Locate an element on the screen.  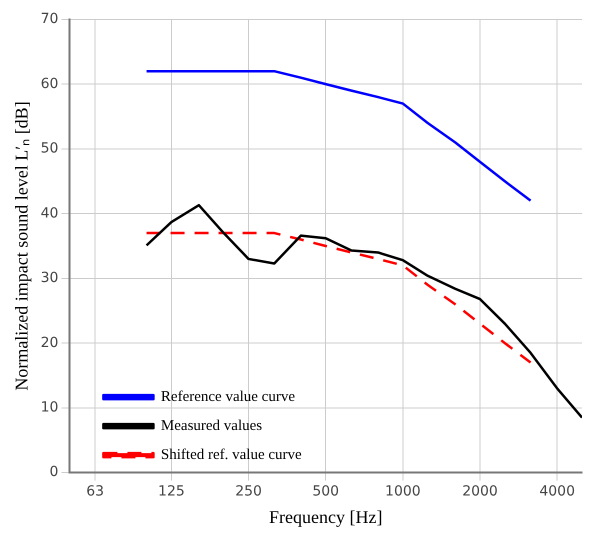
x-axis-title: Frequency [Hz] is located at coordinates (325, 516).